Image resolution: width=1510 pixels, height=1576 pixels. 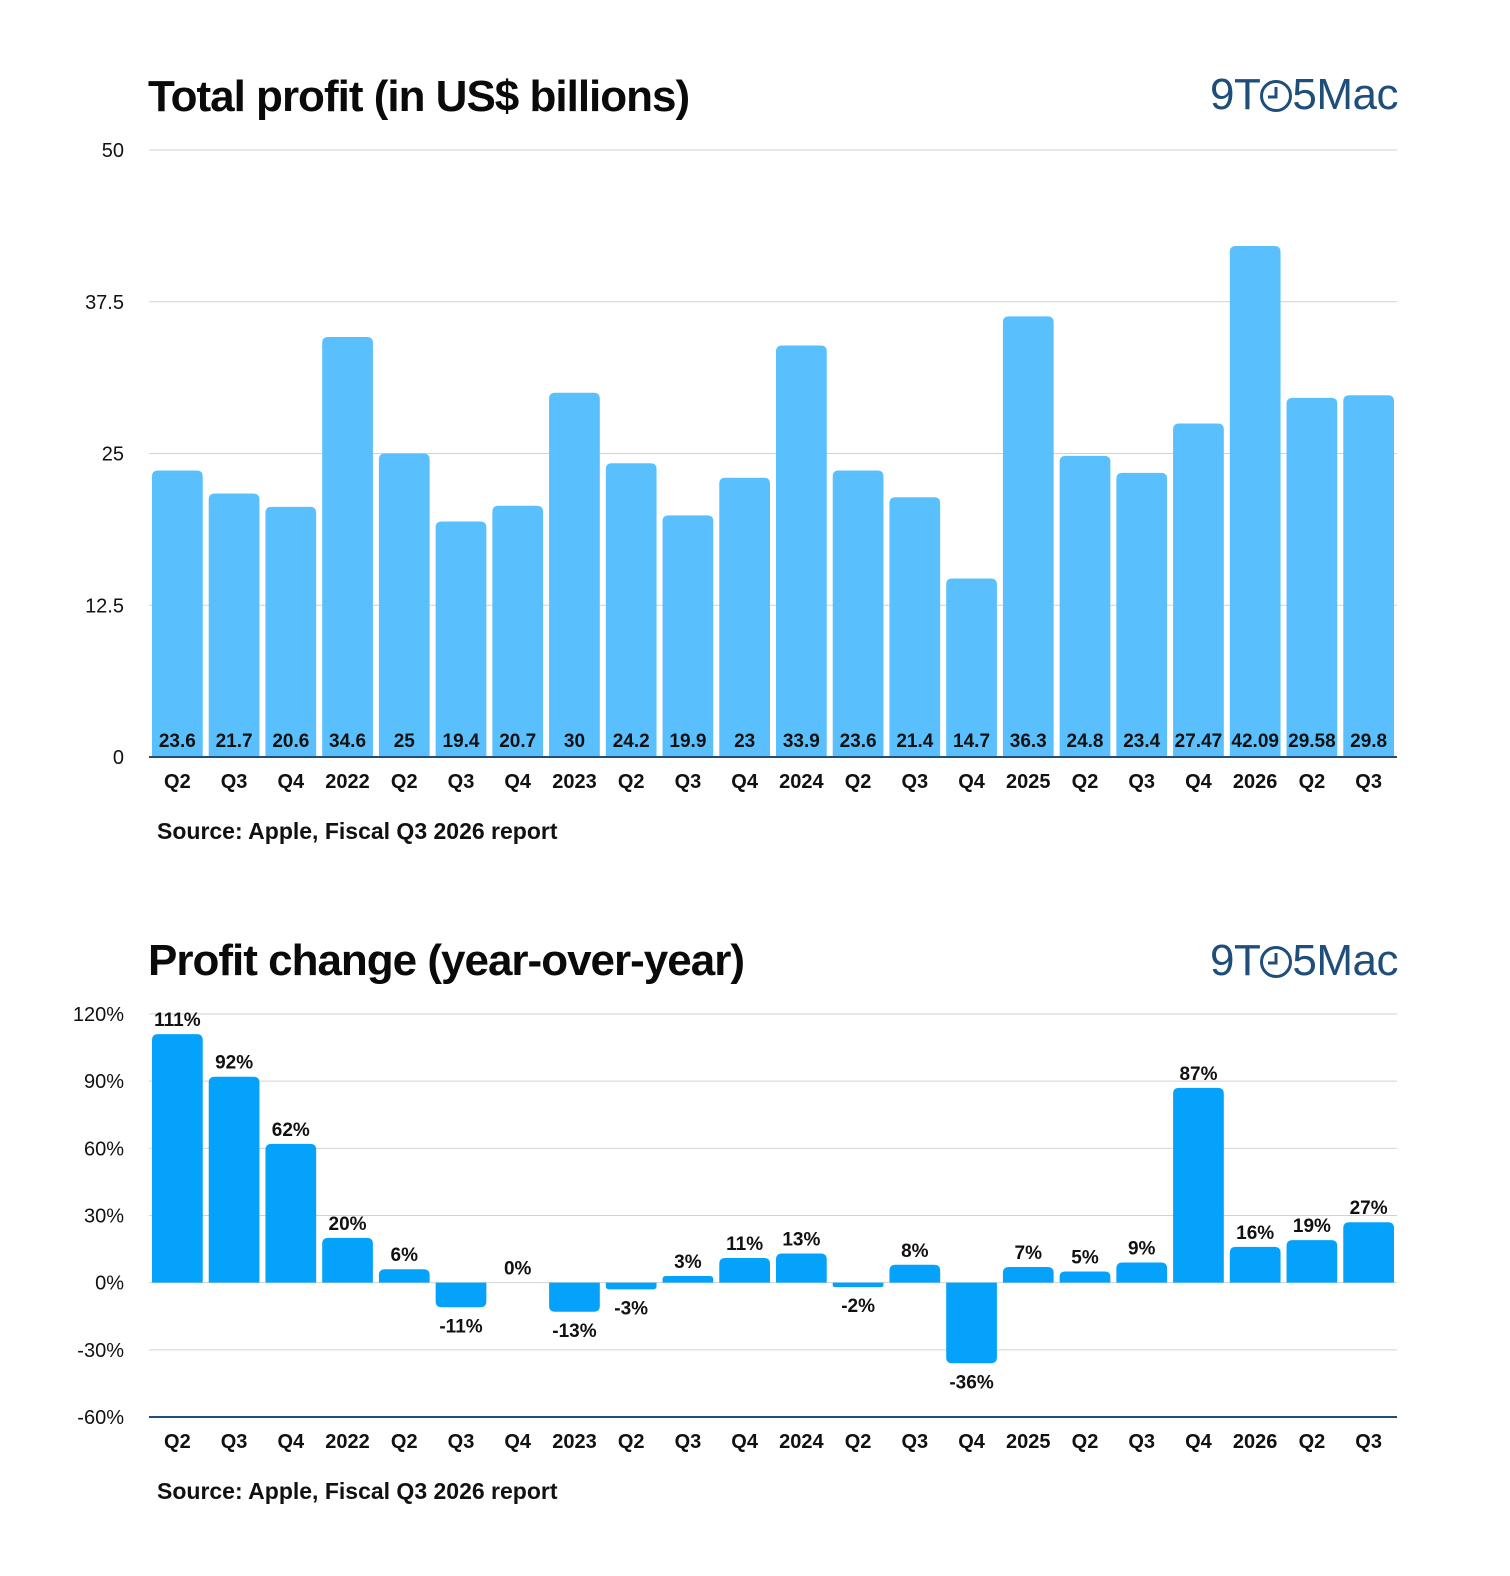 I want to click on data-label: 92%, so click(x=234, y=1063).